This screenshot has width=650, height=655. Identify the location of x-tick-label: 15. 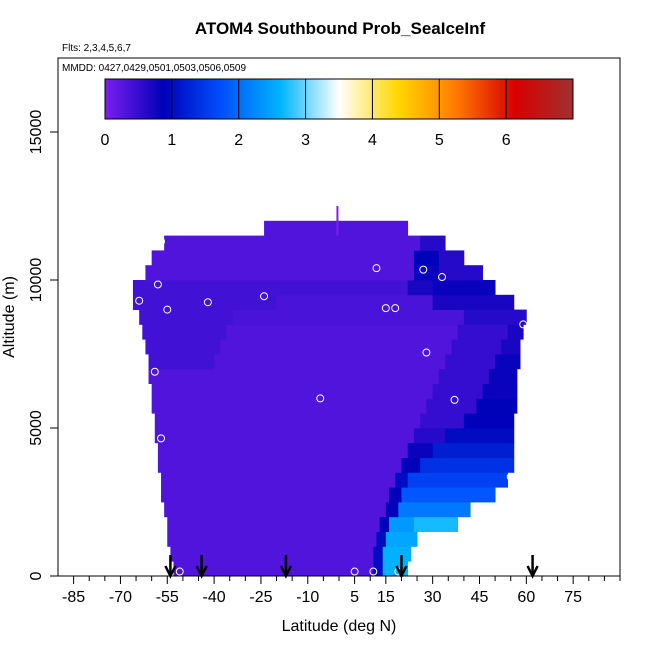
(386, 597).